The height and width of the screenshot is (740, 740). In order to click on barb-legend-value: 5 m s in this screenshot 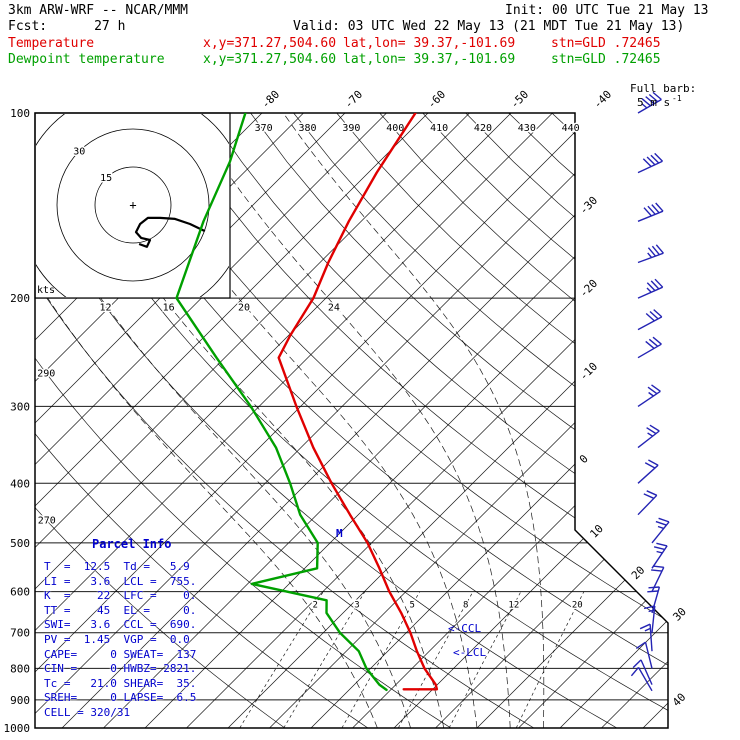, I will do `click(654, 102)`.